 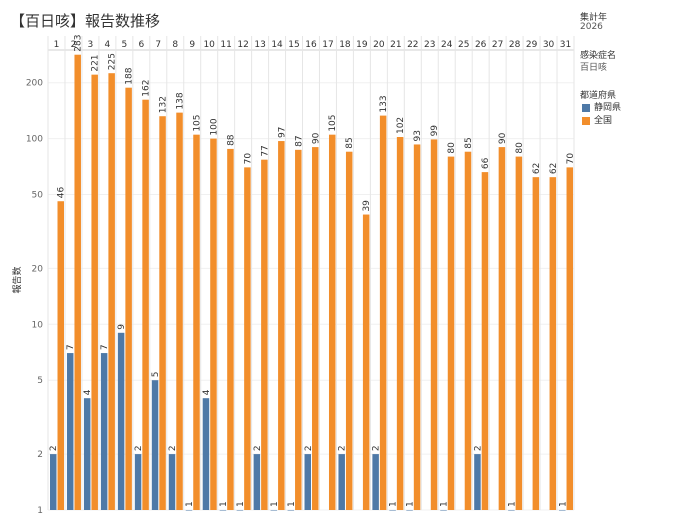 What do you see at coordinates (181, 100) in the screenshot?
I see `data-label: 138` at bounding box center [181, 100].